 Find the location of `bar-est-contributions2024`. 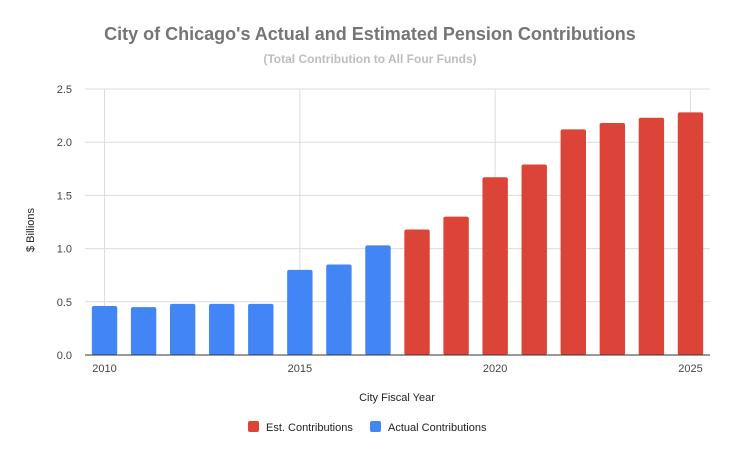

bar-est-contributions2024 is located at coordinates (651, 236).